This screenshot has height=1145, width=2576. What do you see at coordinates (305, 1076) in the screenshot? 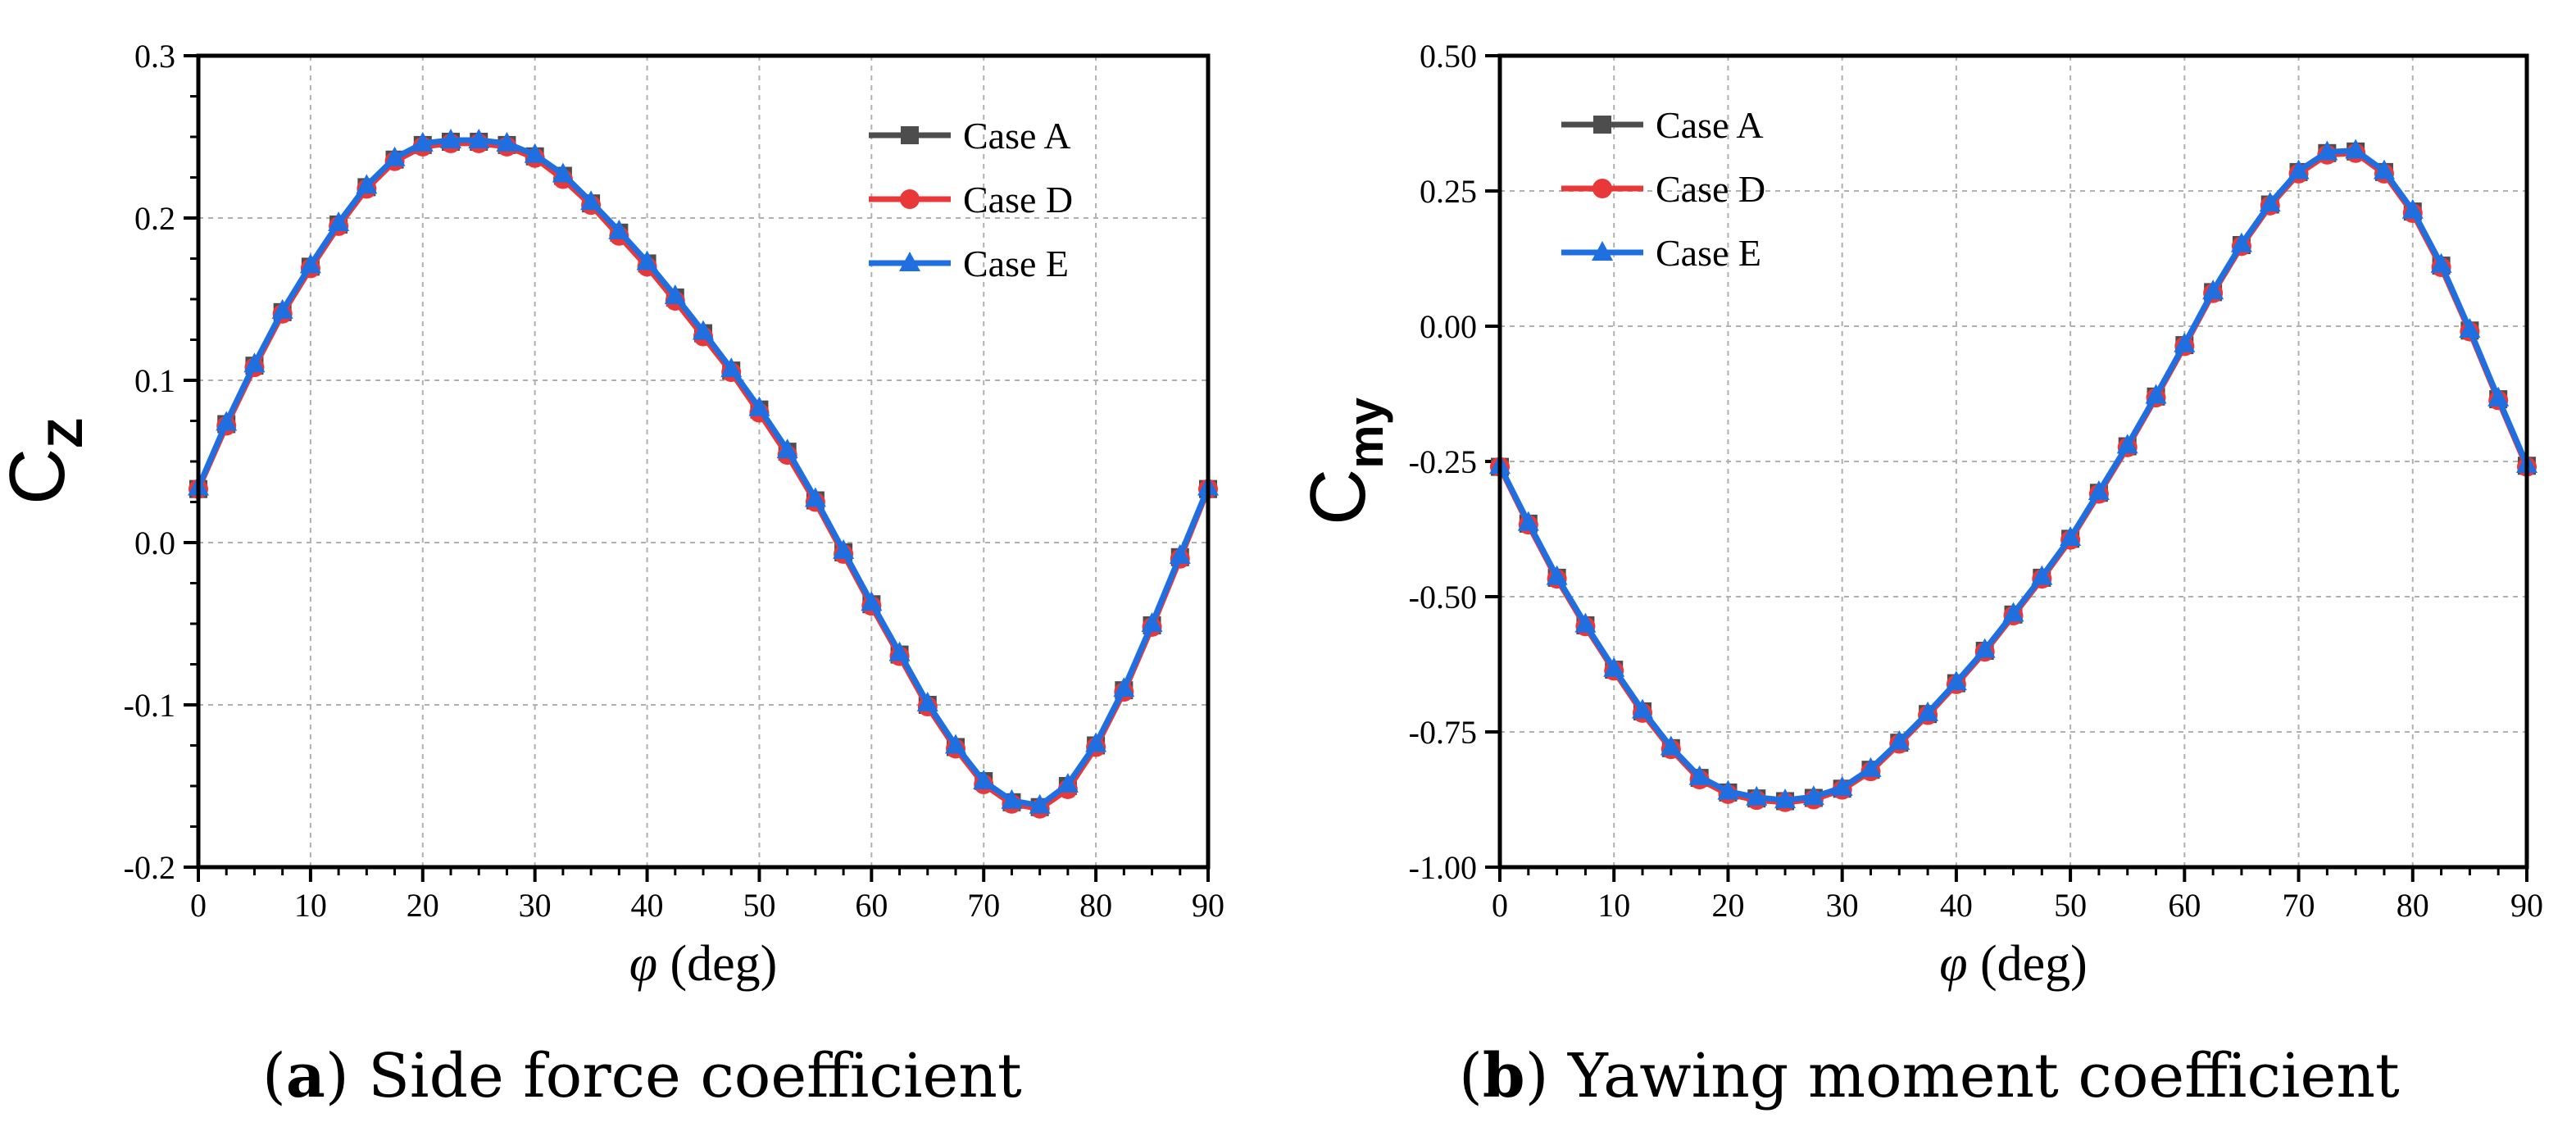
I see `caption-a-label: a` at bounding box center [305, 1076].